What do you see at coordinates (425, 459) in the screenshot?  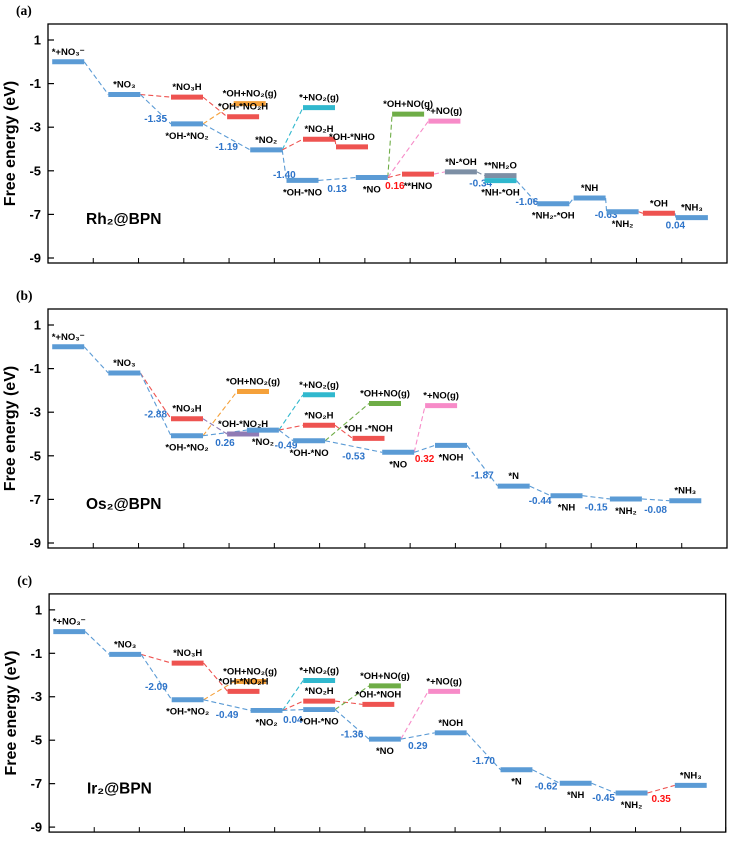 I see `delta-g-label: 0.32` at bounding box center [425, 459].